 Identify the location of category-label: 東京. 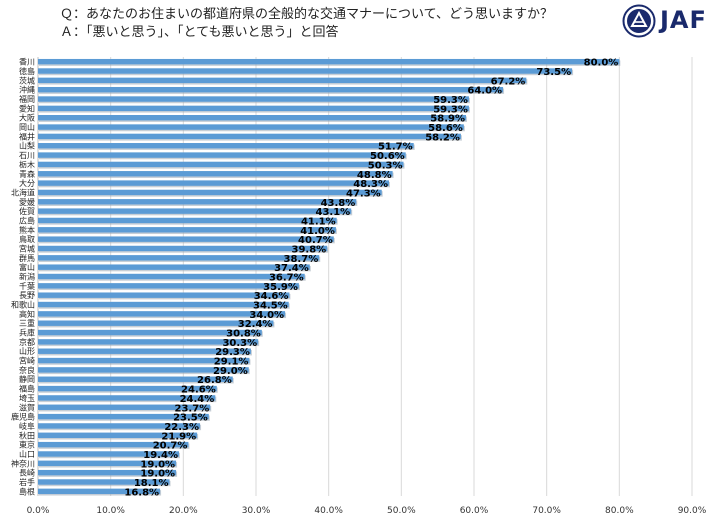
(27, 445).